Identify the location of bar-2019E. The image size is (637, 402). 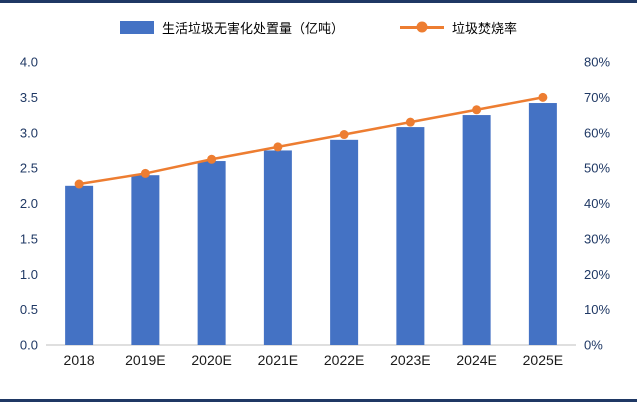
(145, 260).